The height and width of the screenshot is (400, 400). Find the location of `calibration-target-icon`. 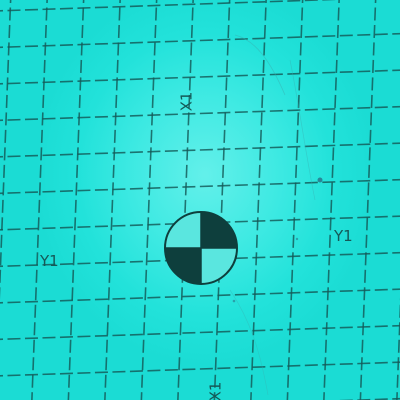

calibration-target-icon is located at coordinates (201, 248).